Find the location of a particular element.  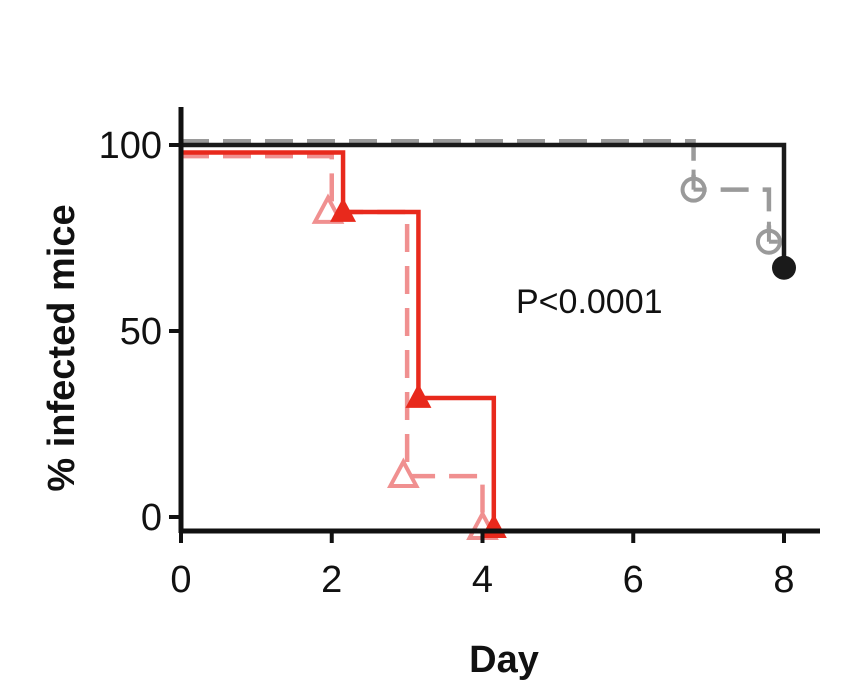

x-tick-label: 2 is located at coordinates (331, 580).